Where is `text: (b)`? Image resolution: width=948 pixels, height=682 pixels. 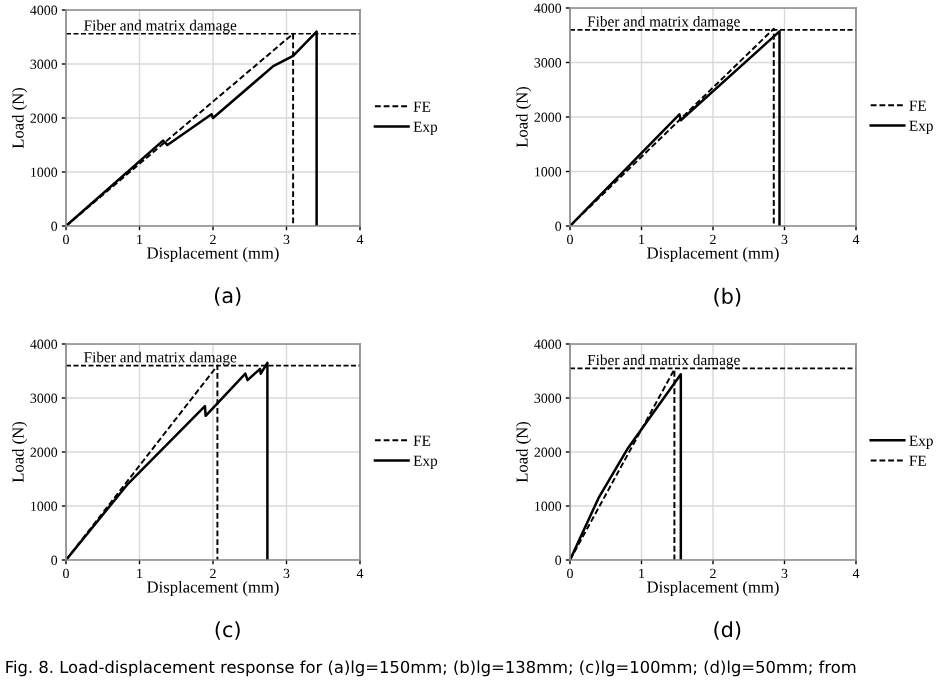
text: (b) is located at coordinates (727, 297).